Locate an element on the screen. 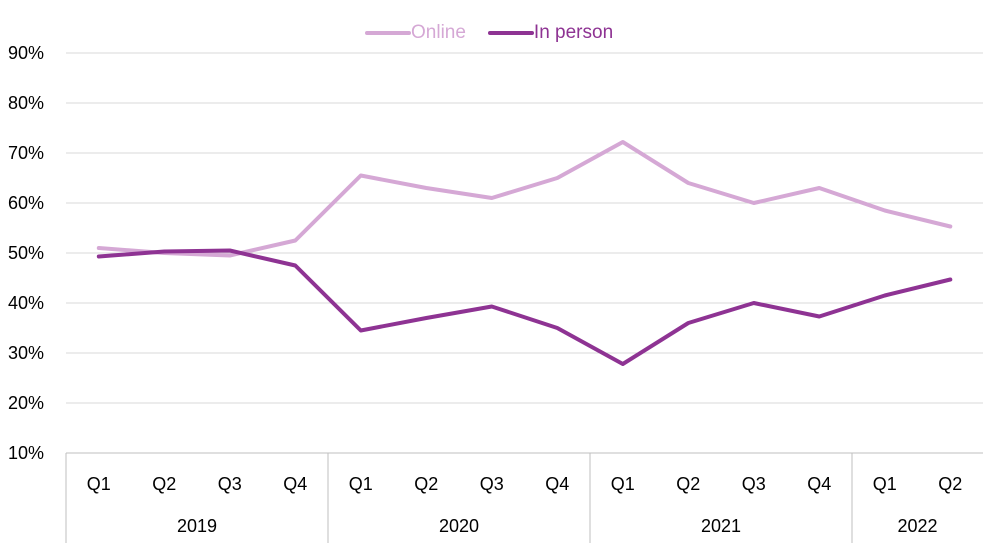  legend-item-online: Online is located at coordinates (415, 33).